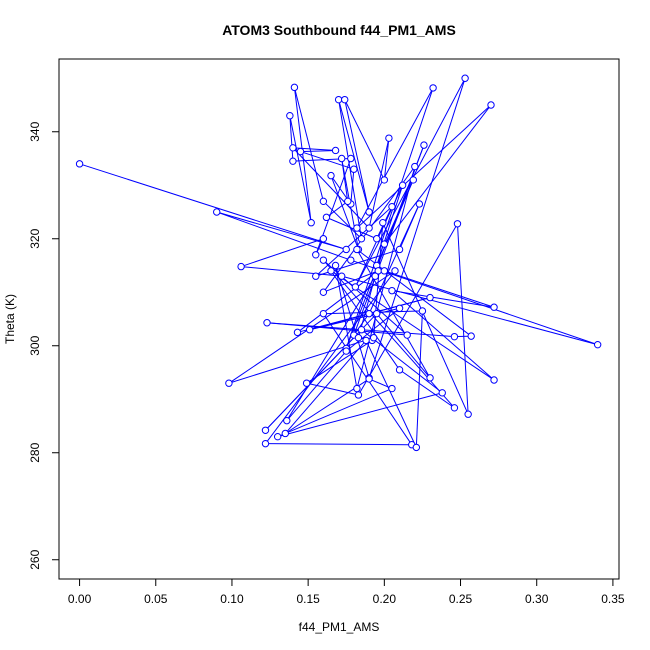  Describe the element at coordinates (156, 599) in the screenshot. I see `x-tick-label: 0.05` at that location.